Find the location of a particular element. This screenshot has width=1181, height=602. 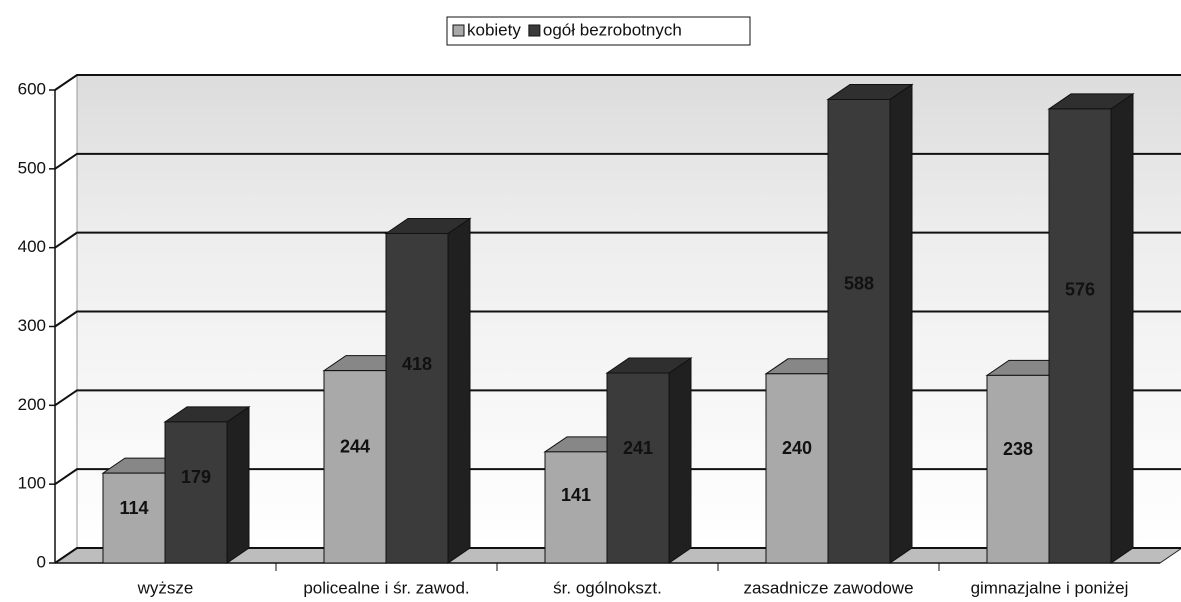

legend: kobiety ogół bezrobotnych is located at coordinates (598, 31).